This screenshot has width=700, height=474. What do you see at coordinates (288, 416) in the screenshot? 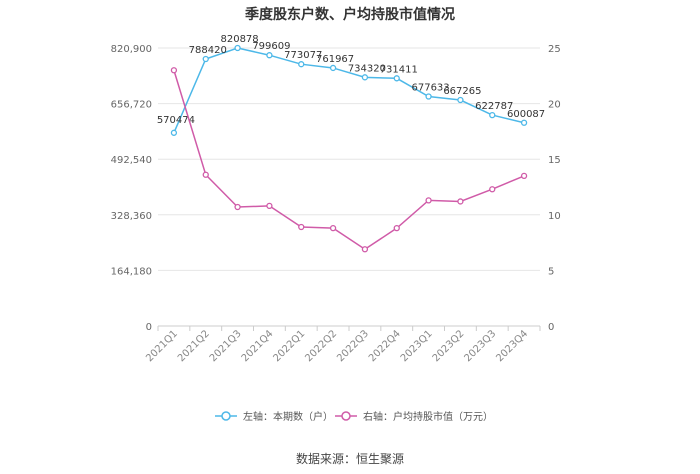
I see `legend-label: 左轴：本期数（户）` at bounding box center [288, 416].